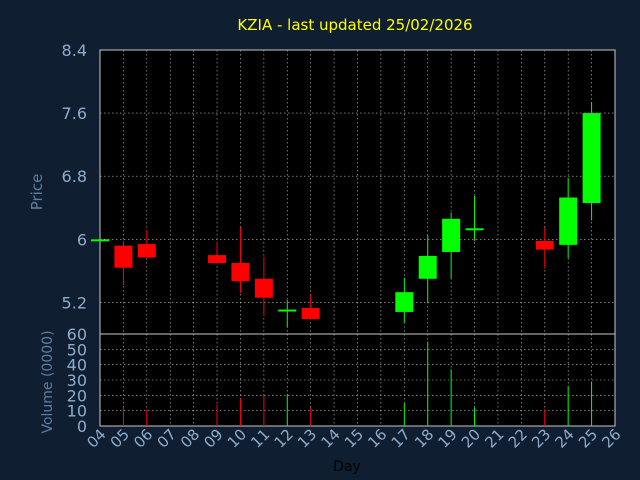 The width and height of the screenshot is (640, 480). What do you see at coordinates (82, 426) in the screenshot?
I see `volume-tick-label: 0` at bounding box center [82, 426].